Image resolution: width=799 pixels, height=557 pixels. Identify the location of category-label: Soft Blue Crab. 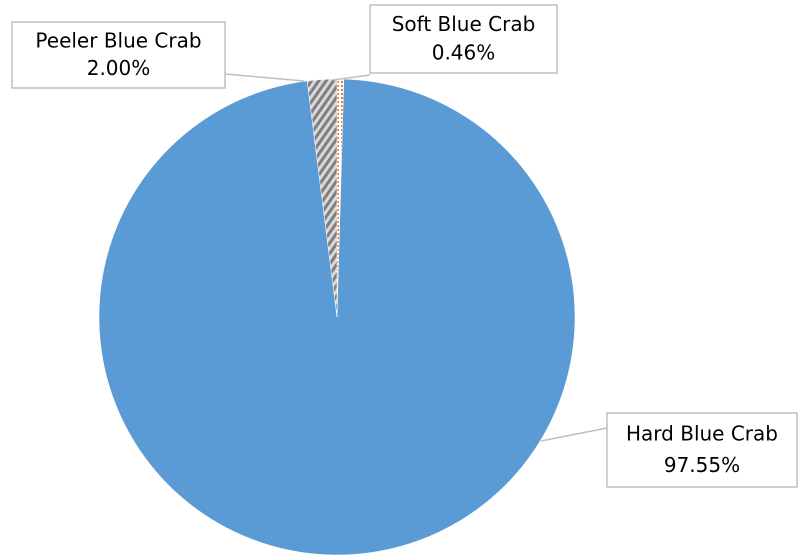
(464, 24).